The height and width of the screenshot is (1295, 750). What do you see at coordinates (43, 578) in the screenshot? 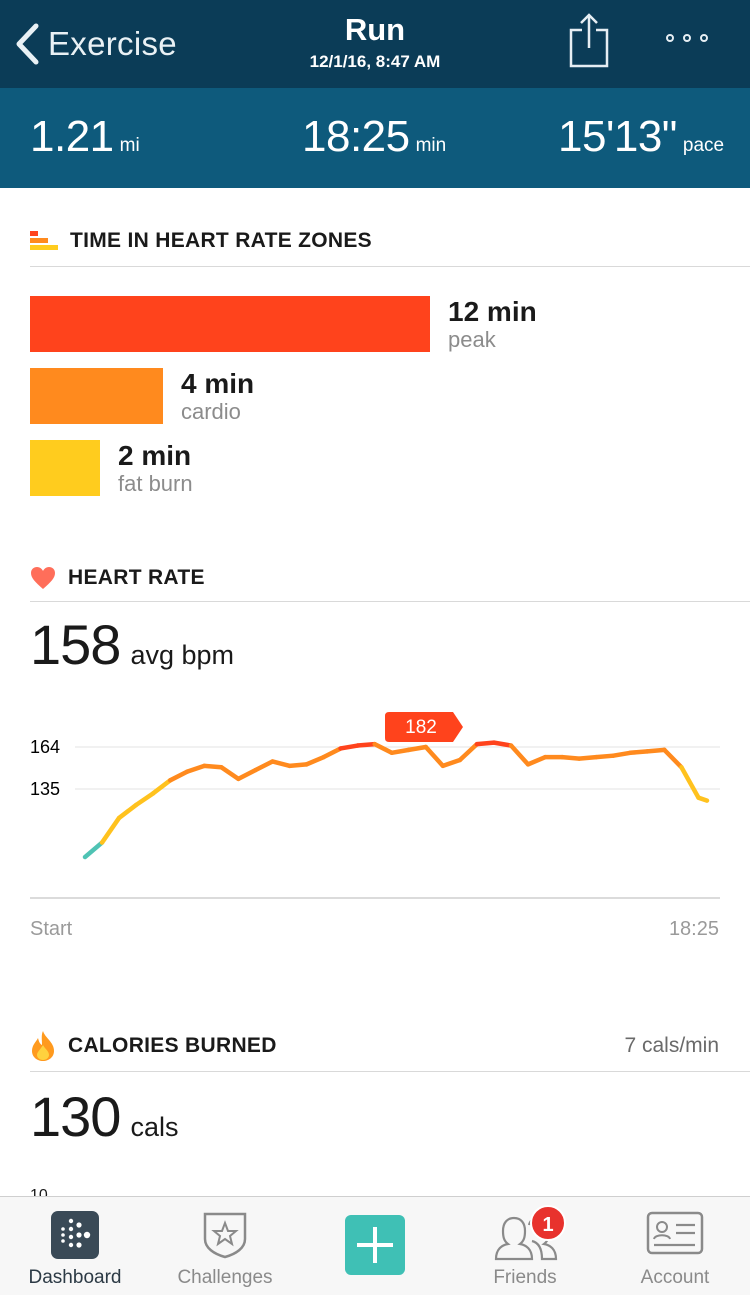
I see `heart-icon` at bounding box center [43, 578].